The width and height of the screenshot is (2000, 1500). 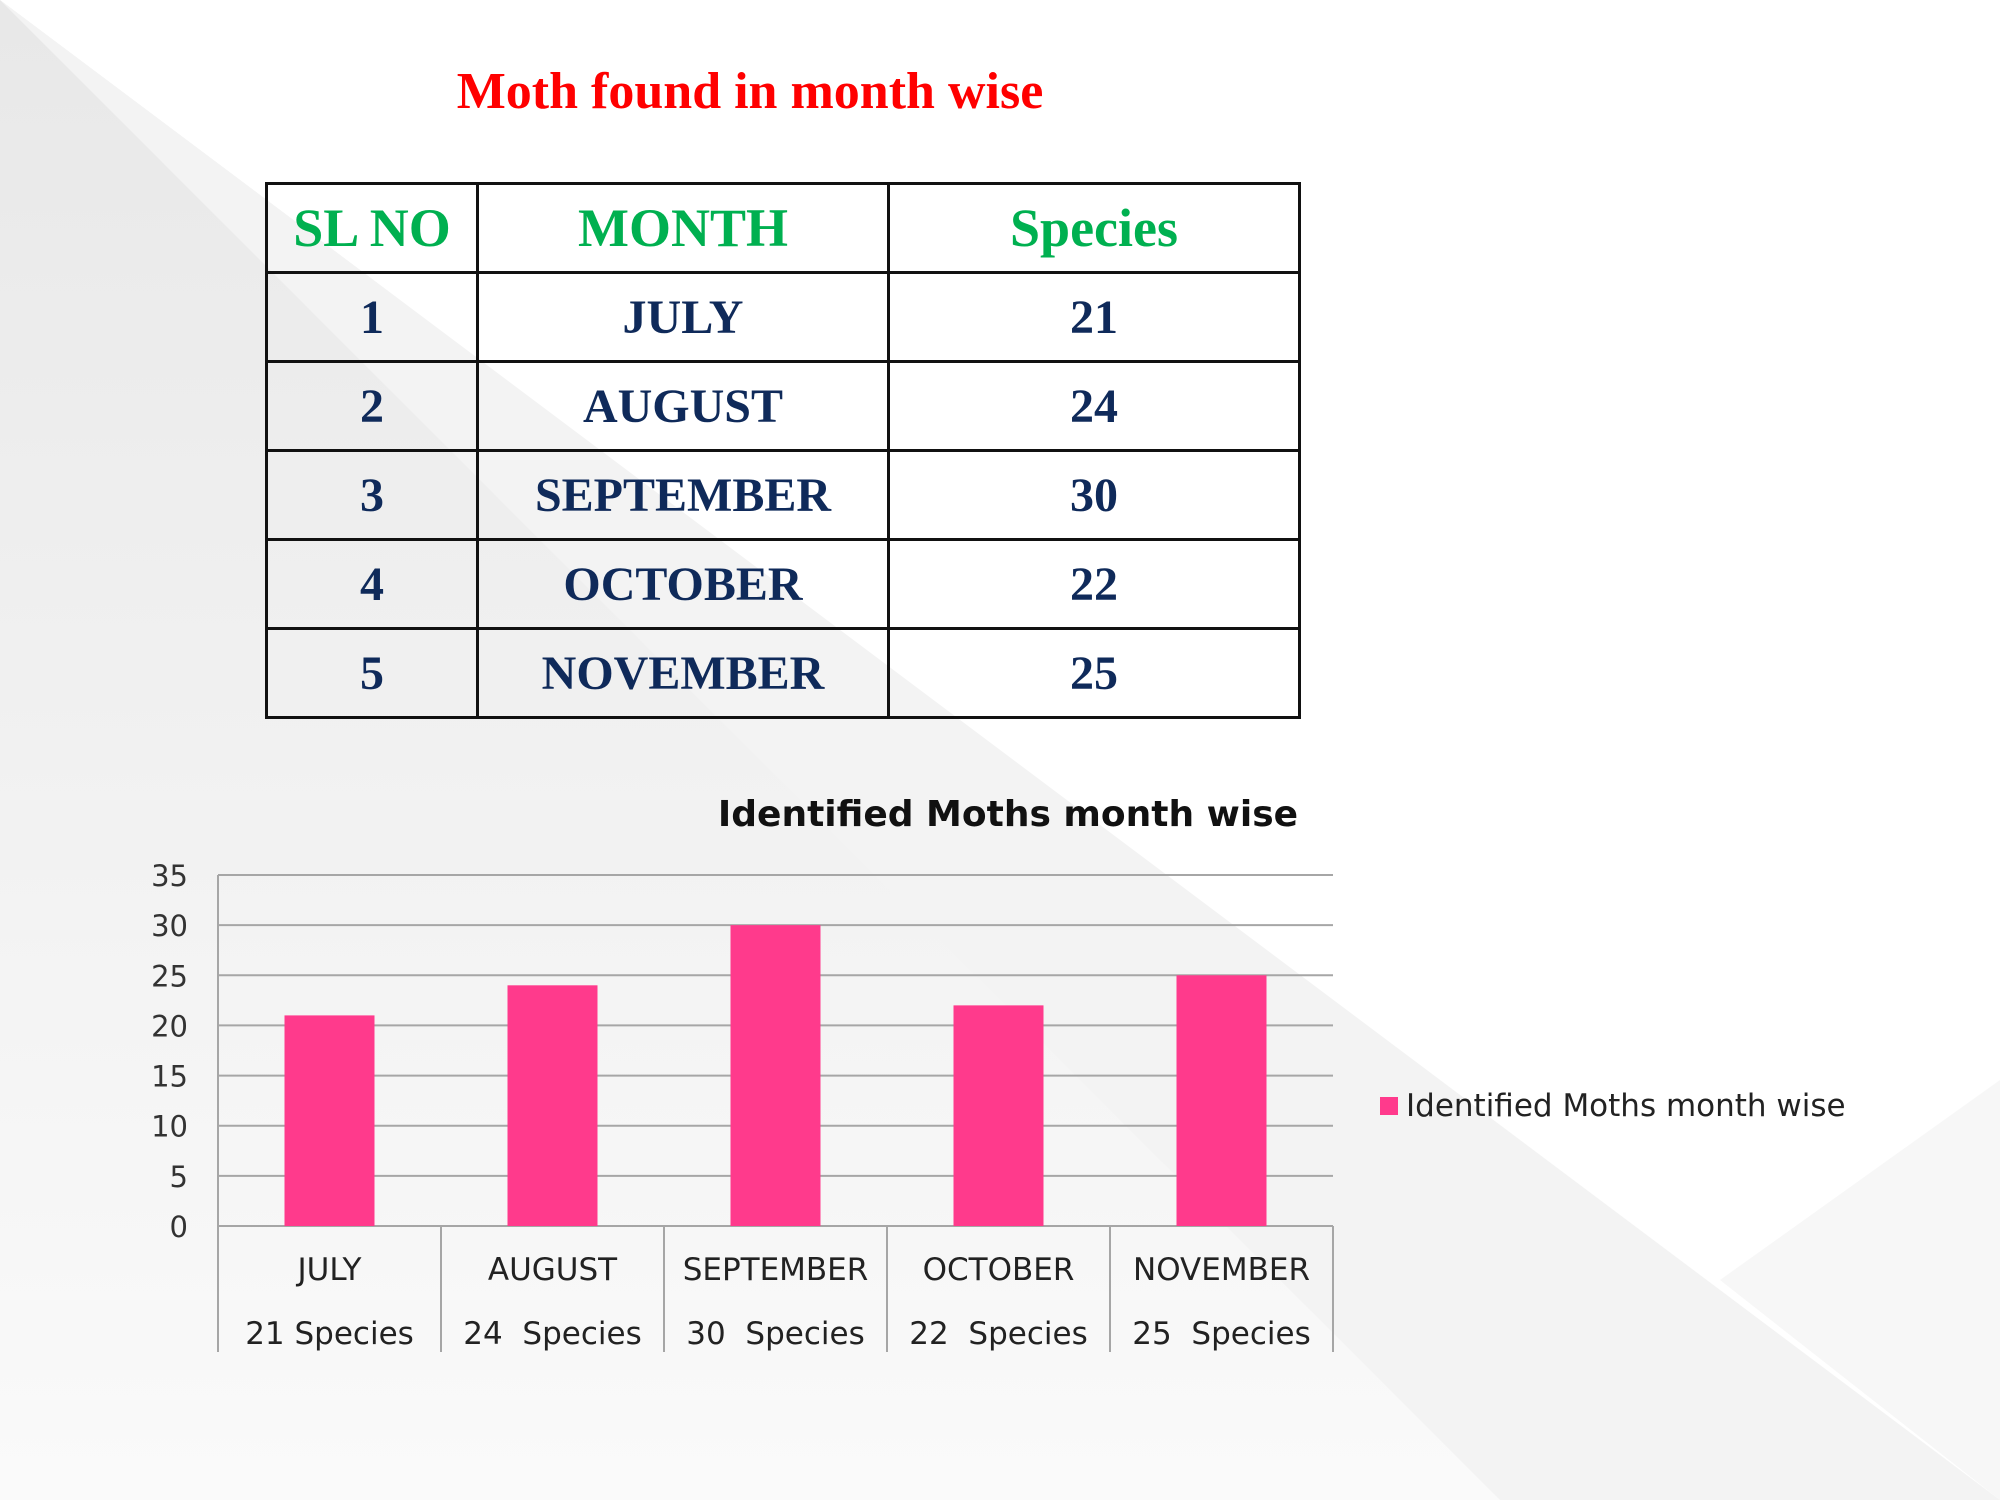 What do you see at coordinates (1094, 673) in the screenshot?
I see `table-cell-species: 25` at bounding box center [1094, 673].